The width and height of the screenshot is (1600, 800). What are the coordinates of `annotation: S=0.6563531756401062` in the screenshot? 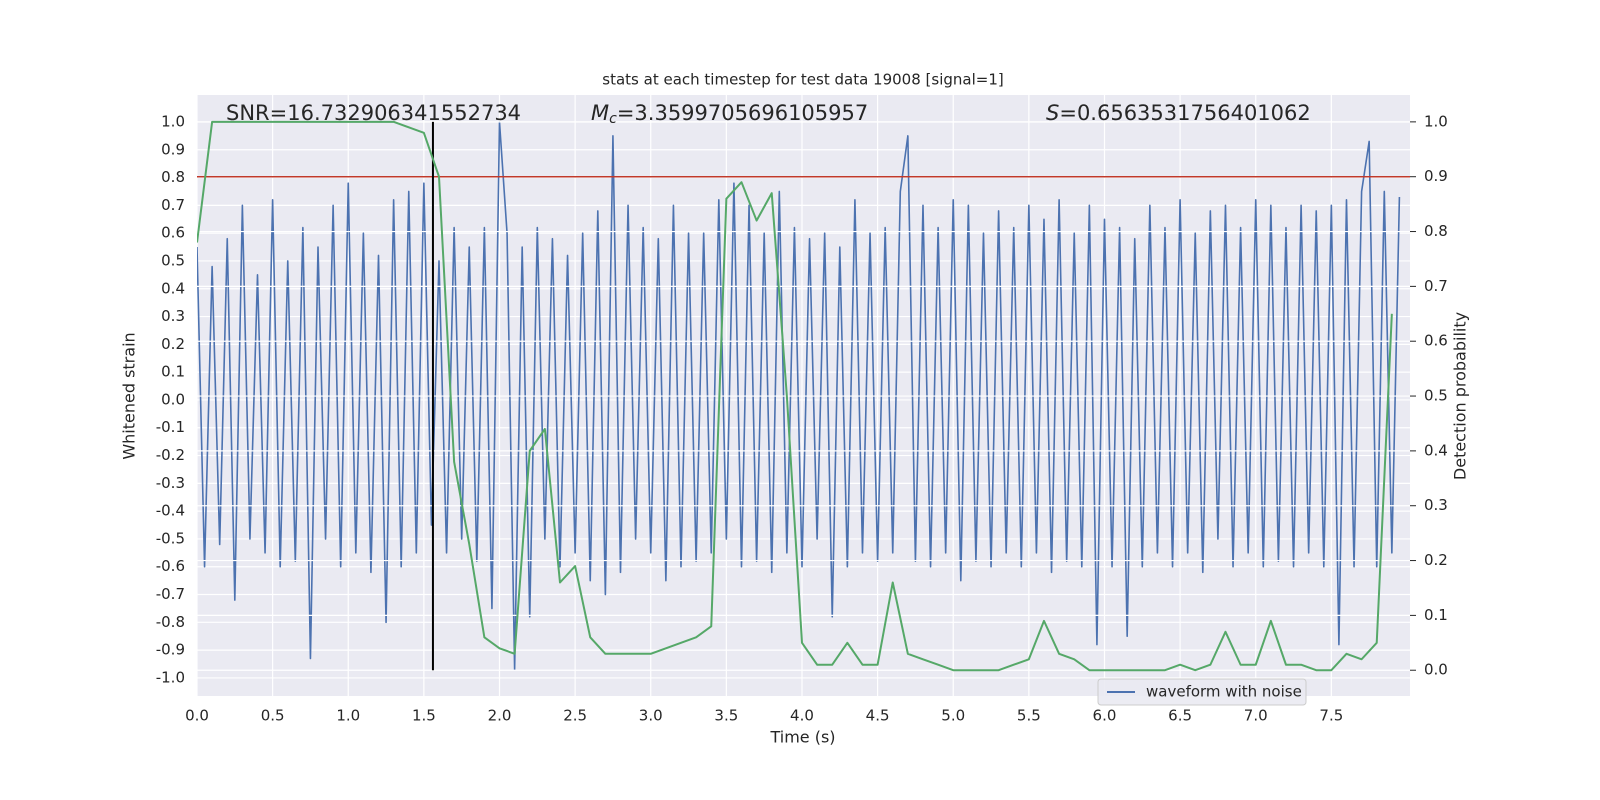 It's located at (1178, 113).